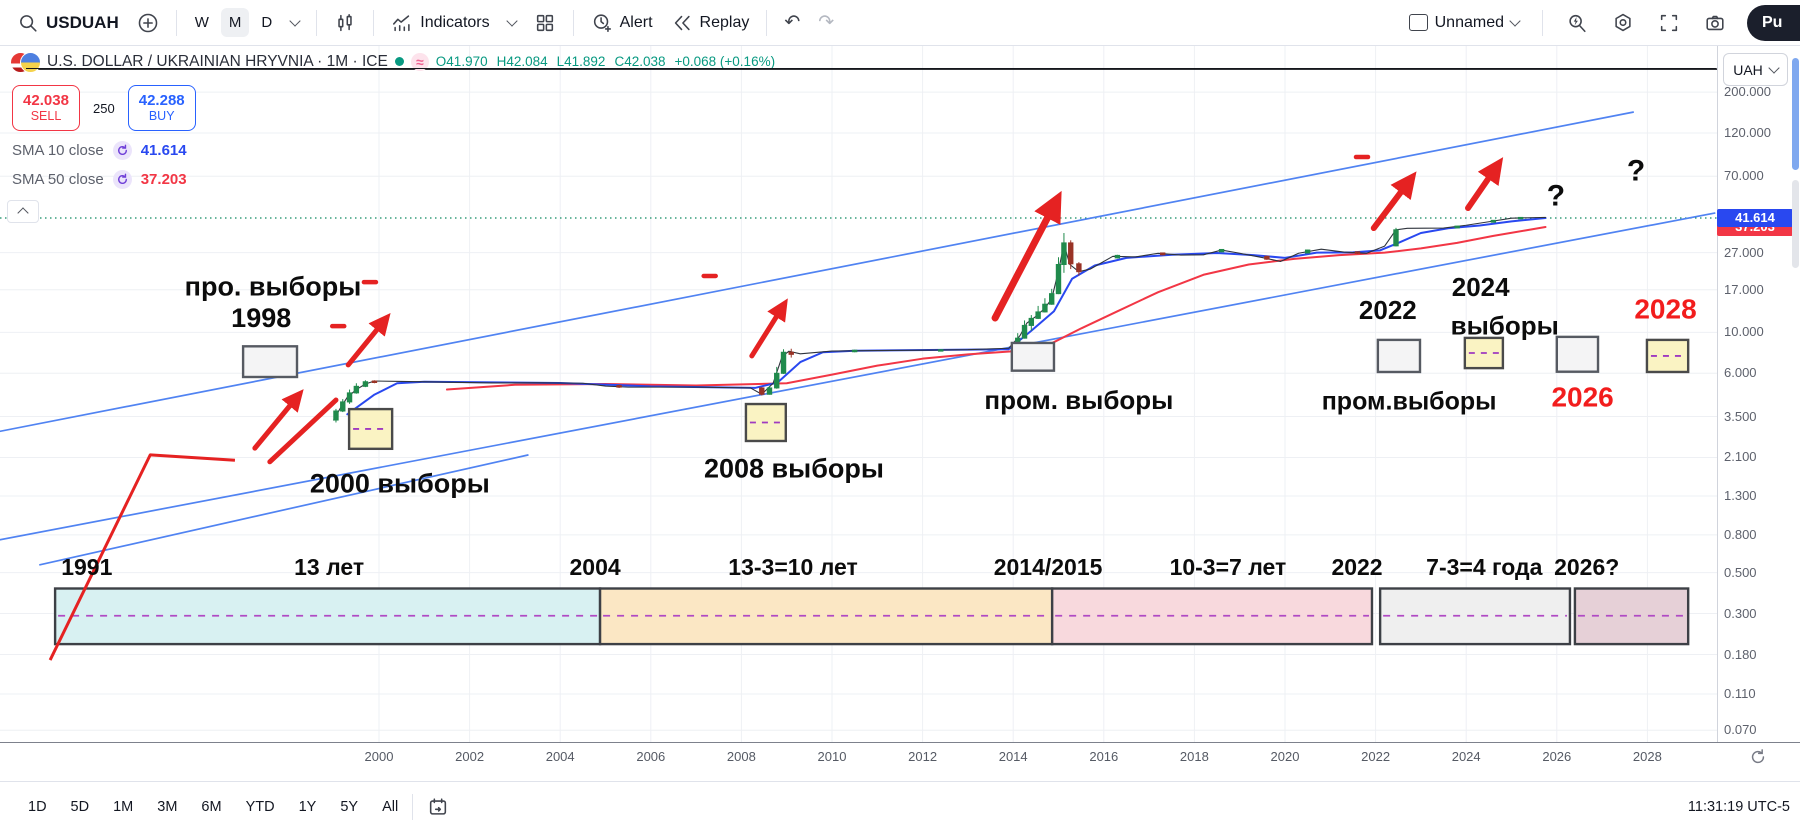 This screenshot has width=1800, height=830. Describe the element at coordinates (1795, 224) in the screenshot. I see `scrollbar-track` at that location.